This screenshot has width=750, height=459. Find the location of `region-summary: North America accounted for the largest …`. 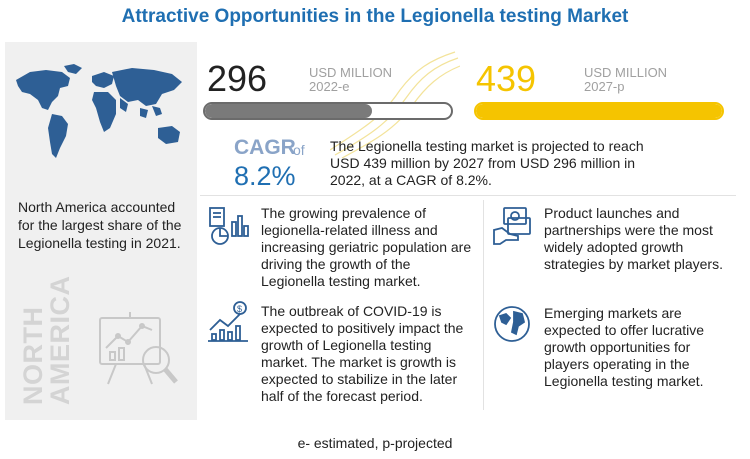

region-summary: North America accounted for the largest … is located at coordinates (100, 225).